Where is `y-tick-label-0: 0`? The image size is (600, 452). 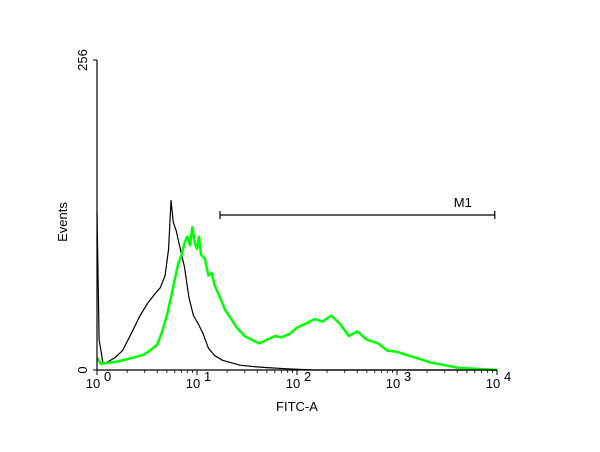 y-tick-label-0: 0 is located at coordinates (82, 369).